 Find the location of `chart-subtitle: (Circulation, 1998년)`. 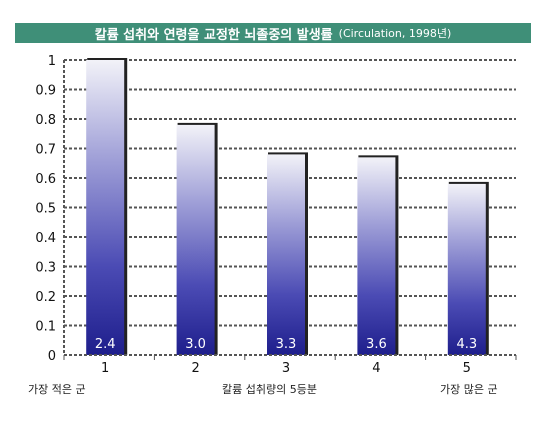

chart-subtitle: (Circulation, 1998년) is located at coordinates (395, 33).